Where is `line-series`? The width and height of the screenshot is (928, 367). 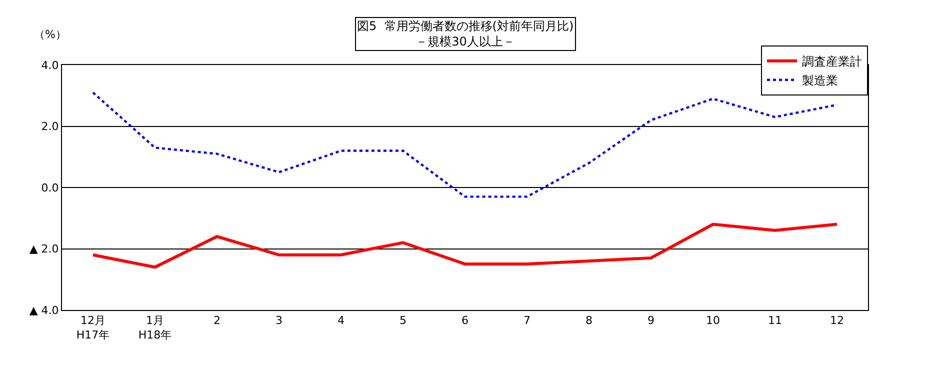 line-series is located at coordinates (465, 245).